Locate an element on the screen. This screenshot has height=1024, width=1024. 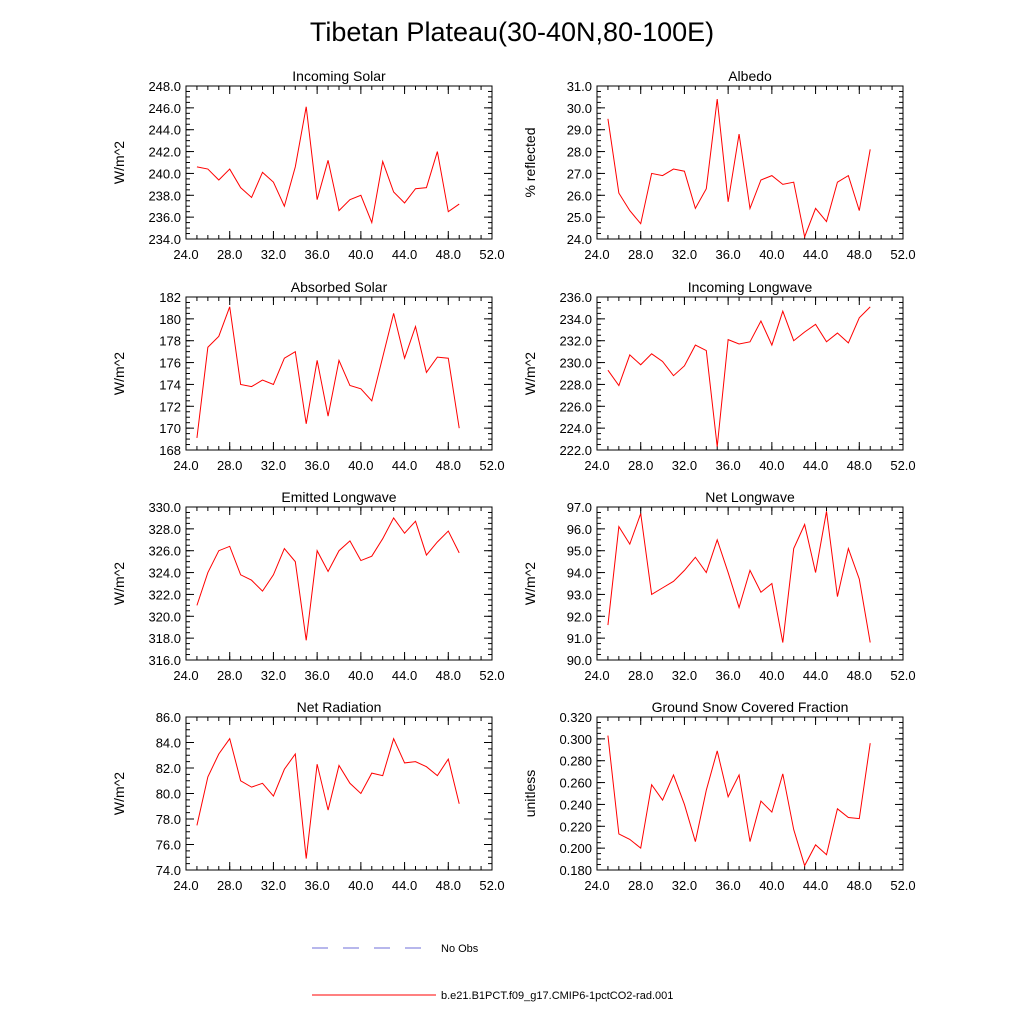
x-tick-label-net-longwave: 52.0 is located at coordinates (902, 675).